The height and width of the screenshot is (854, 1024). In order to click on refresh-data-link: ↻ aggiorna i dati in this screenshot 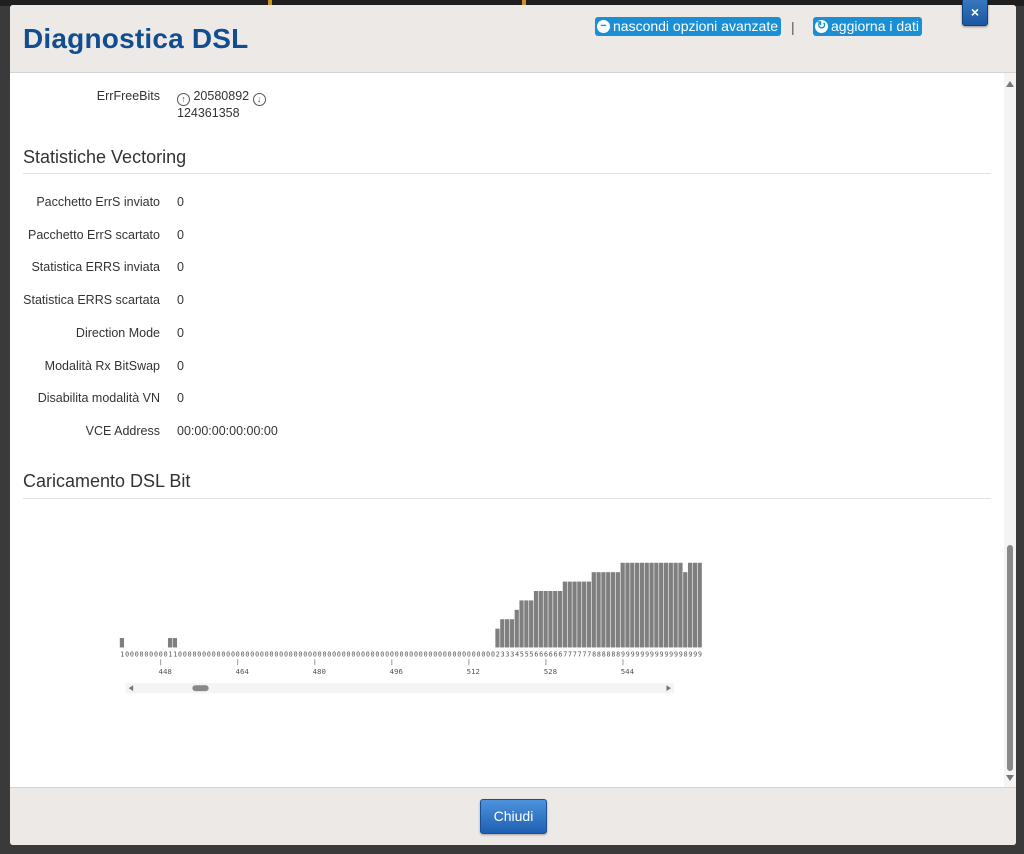, I will do `click(867, 26)`.